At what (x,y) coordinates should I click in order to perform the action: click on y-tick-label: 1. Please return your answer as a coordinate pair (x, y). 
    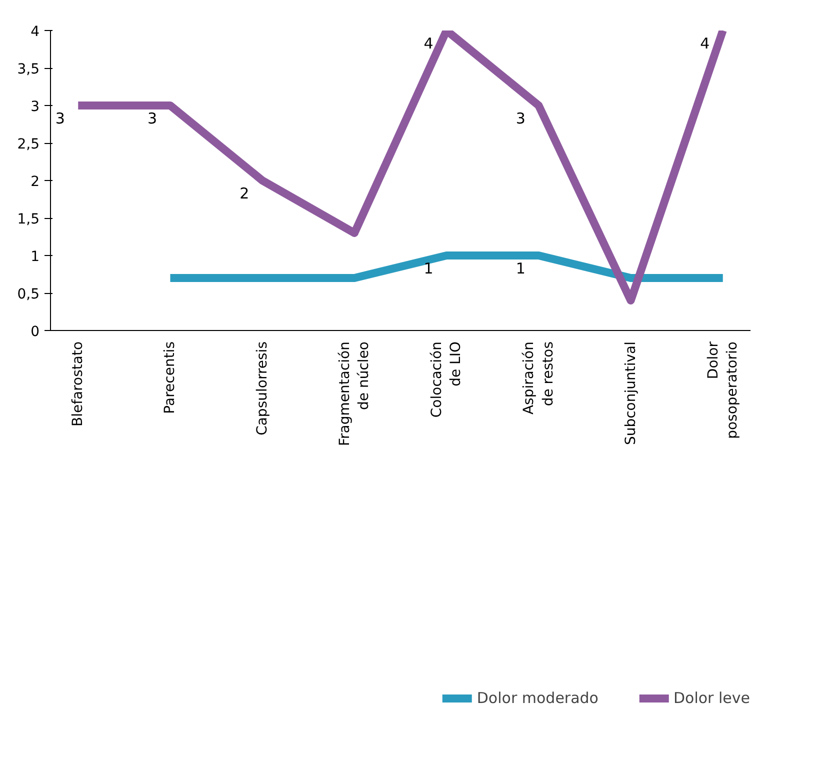
    Looking at the image, I should click on (35, 257).